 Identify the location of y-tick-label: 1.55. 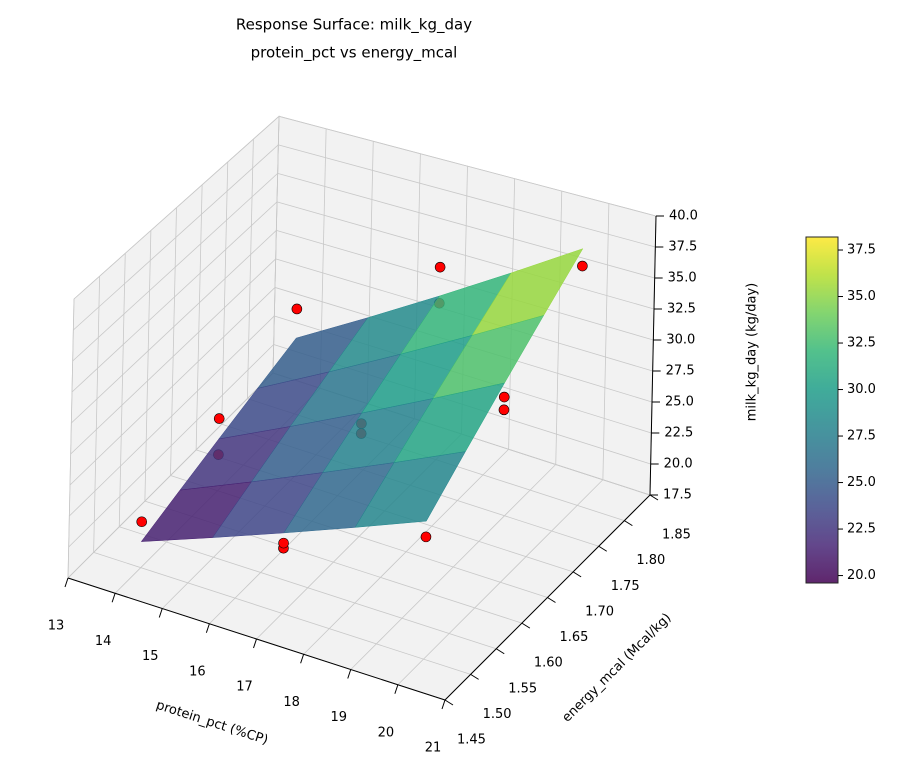
(522, 688).